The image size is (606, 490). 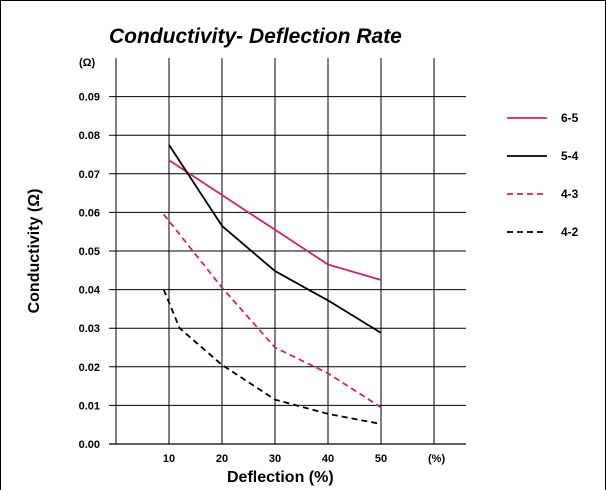 What do you see at coordinates (275, 459) in the screenshot?
I see `x-tick-label: 30` at bounding box center [275, 459].